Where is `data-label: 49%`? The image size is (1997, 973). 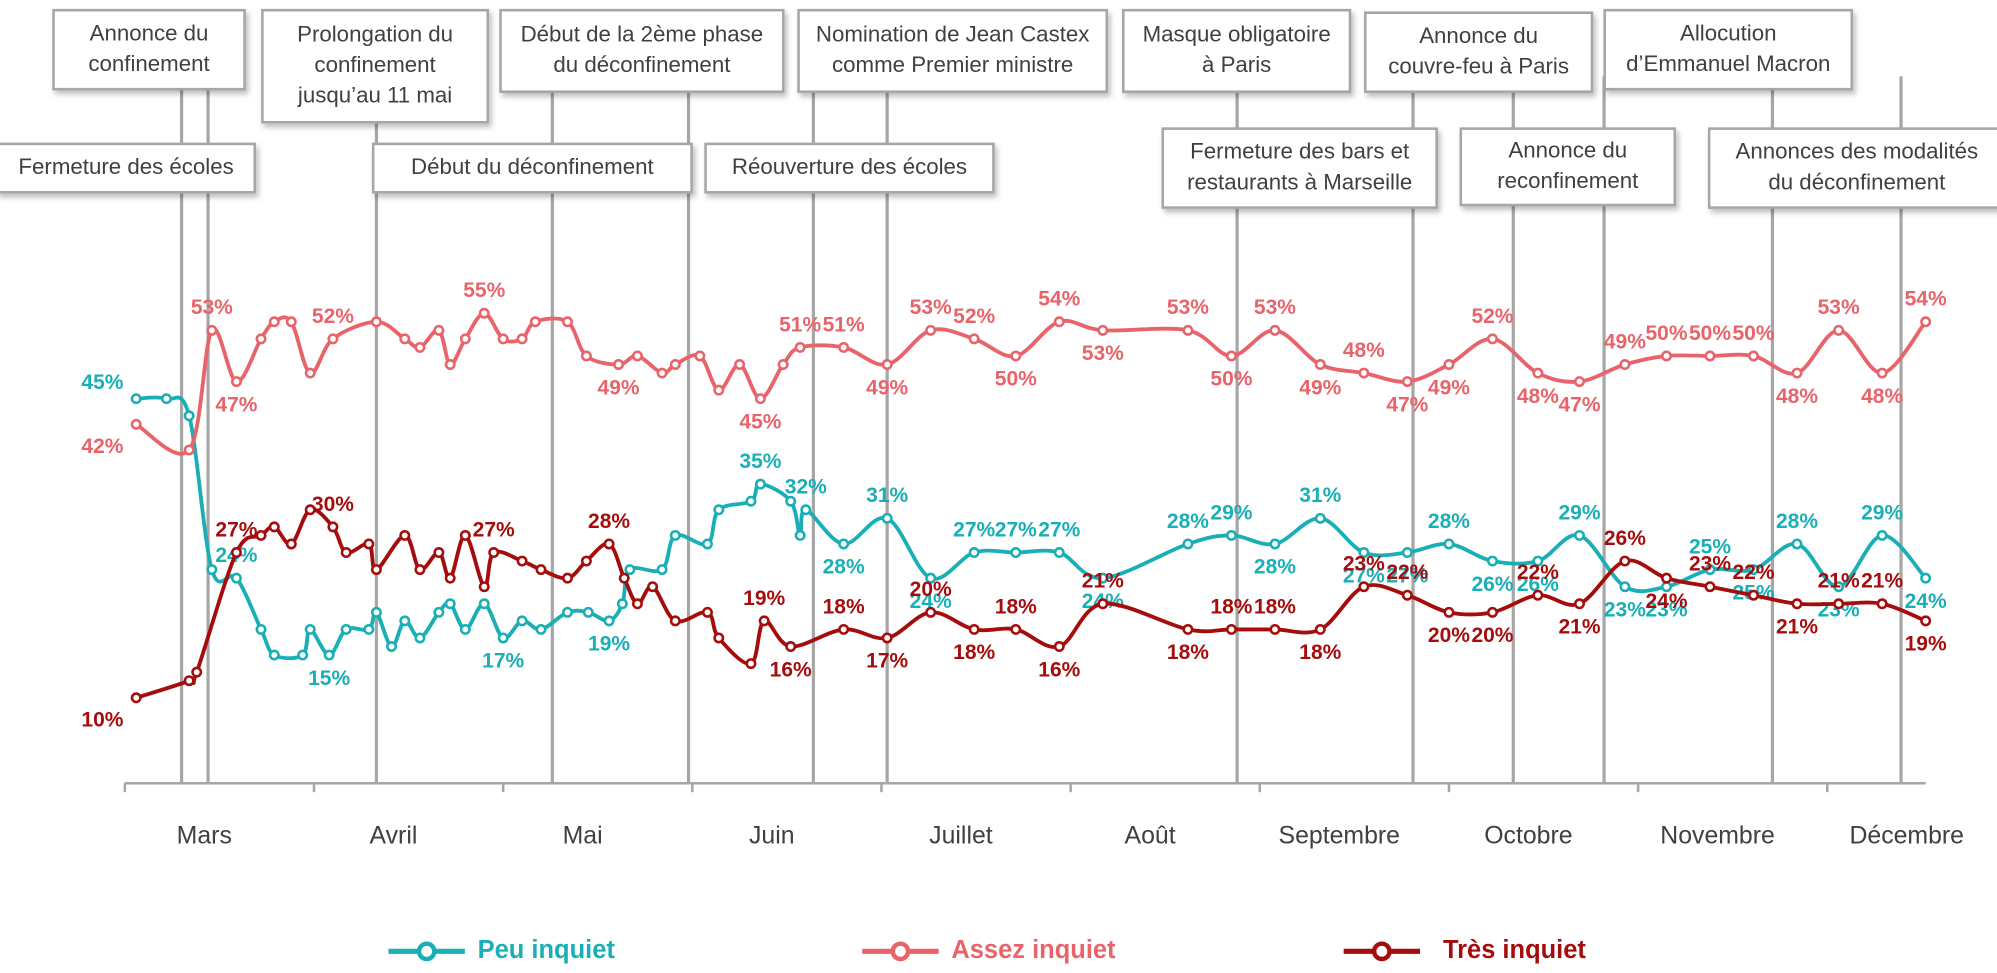 data-label: 49% is located at coordinates (887, 387).